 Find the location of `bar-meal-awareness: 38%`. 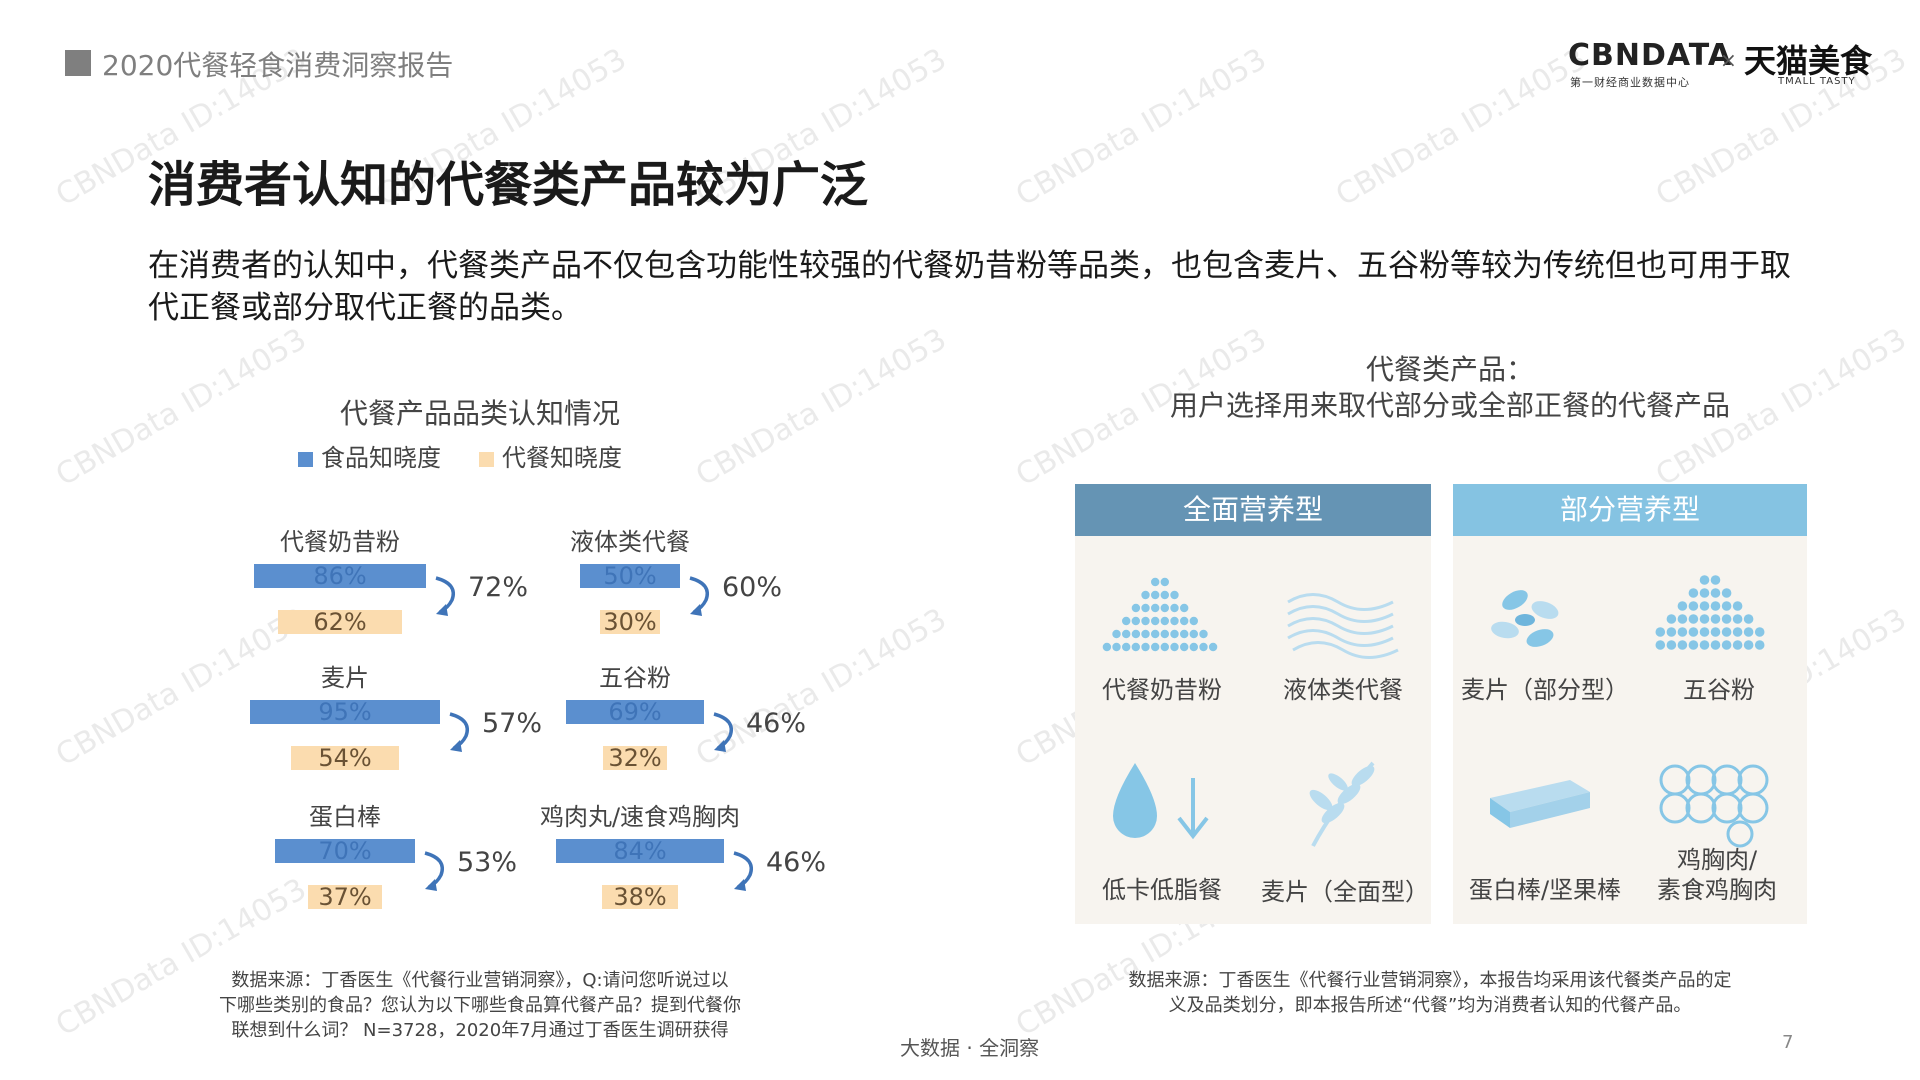

bar-meal-awareness: 38% is located at coordinates (640, 897).